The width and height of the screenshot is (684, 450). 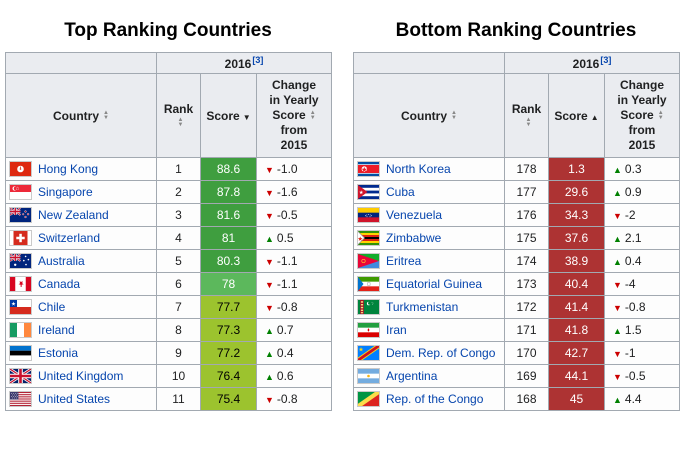 What do you see at coordinates (81, 307) in the screenshot?
I see `country-cell: Chile` at bounding box center [81, 307].